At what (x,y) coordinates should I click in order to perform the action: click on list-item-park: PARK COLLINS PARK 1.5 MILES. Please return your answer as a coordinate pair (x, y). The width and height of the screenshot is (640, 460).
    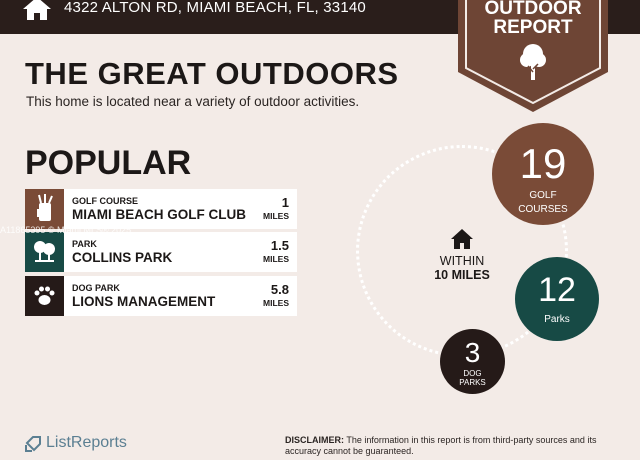
    Looking at the image, I should click on (161, 252).